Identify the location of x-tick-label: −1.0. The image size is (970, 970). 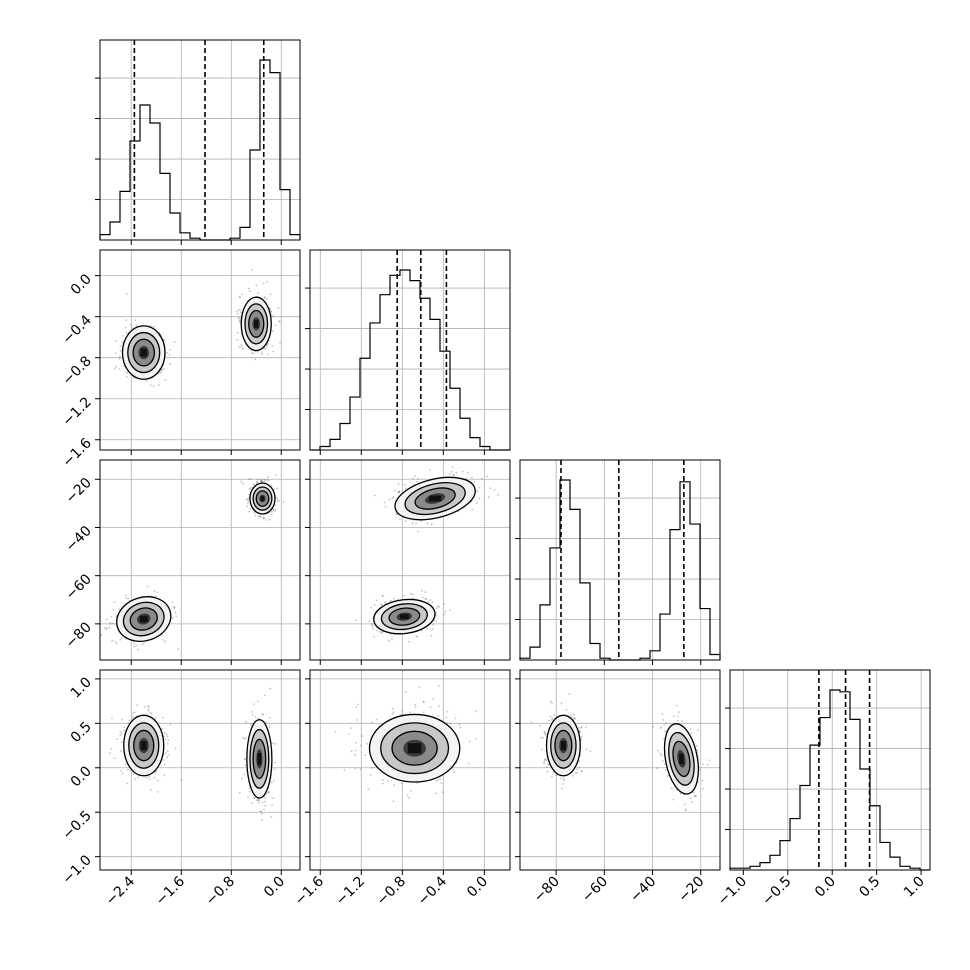
(732, 891).